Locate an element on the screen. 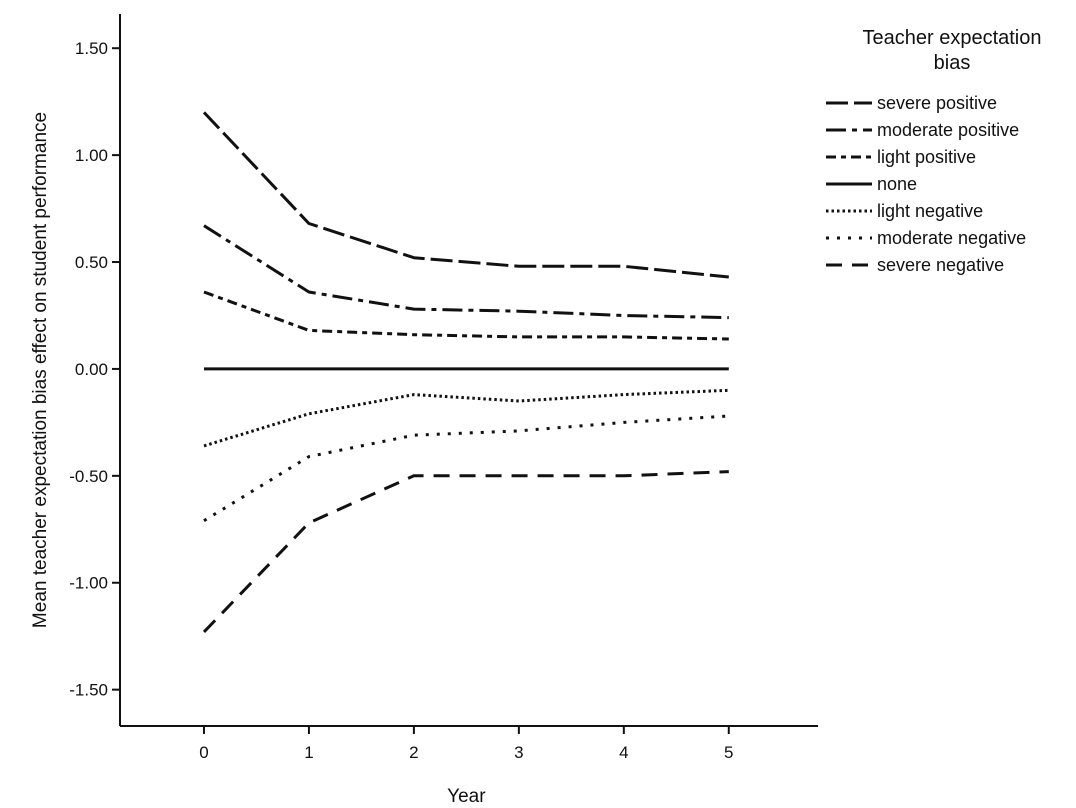 This screenshot has width=1076, height=808. legend-label: light negative is located at coordinates (930, 211).